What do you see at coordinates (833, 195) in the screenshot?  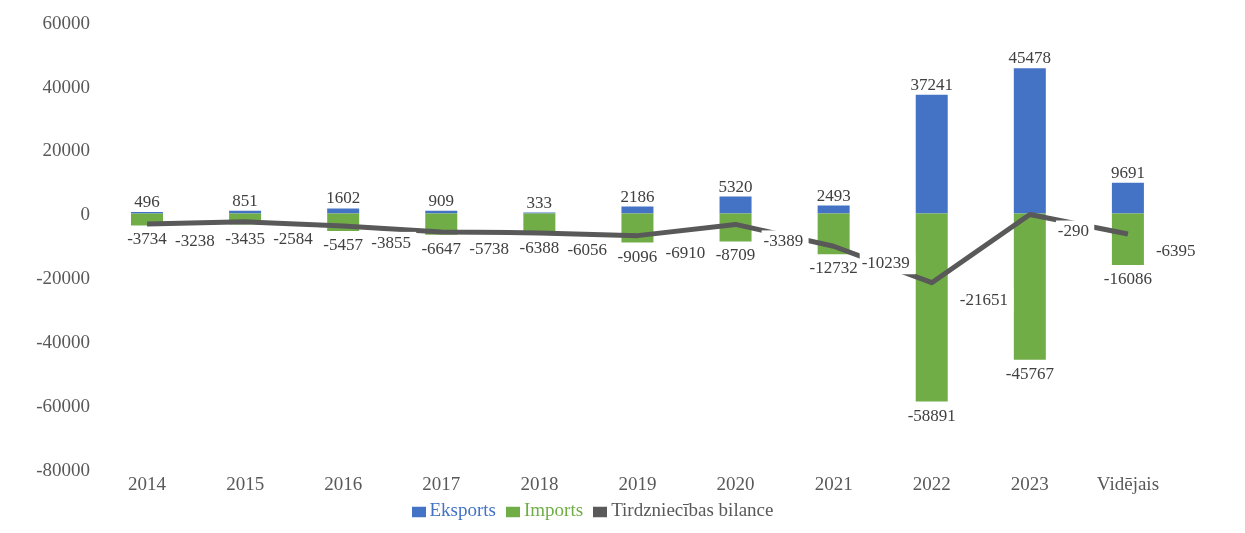 I see `data-label: 2493` at bounding box center [833, 195].